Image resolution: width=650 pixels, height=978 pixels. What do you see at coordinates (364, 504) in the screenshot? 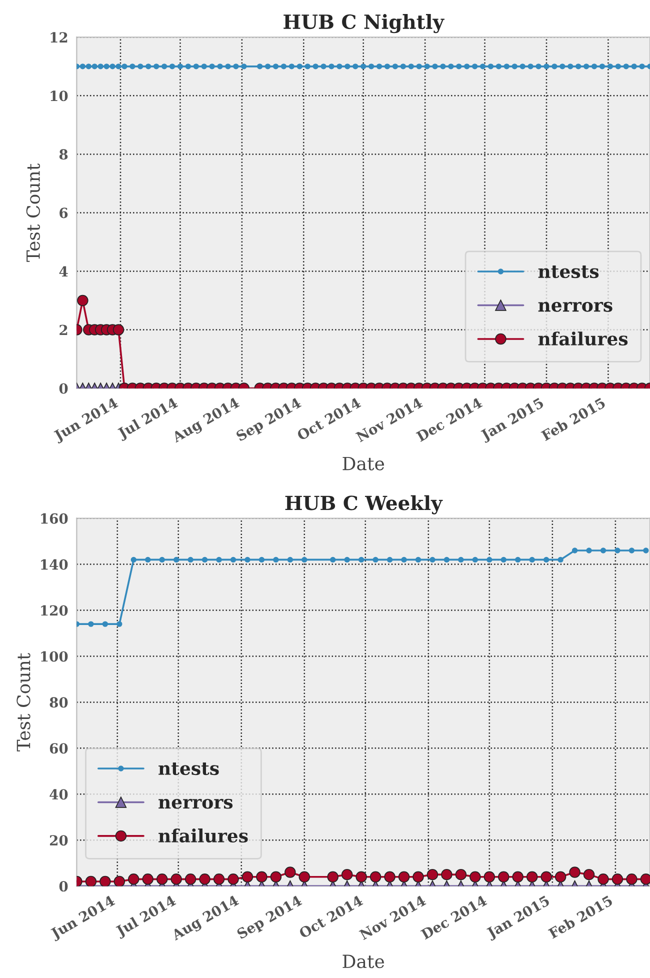
I see `chart-title: HUB C Weekly` at bounding box center [364, 504].